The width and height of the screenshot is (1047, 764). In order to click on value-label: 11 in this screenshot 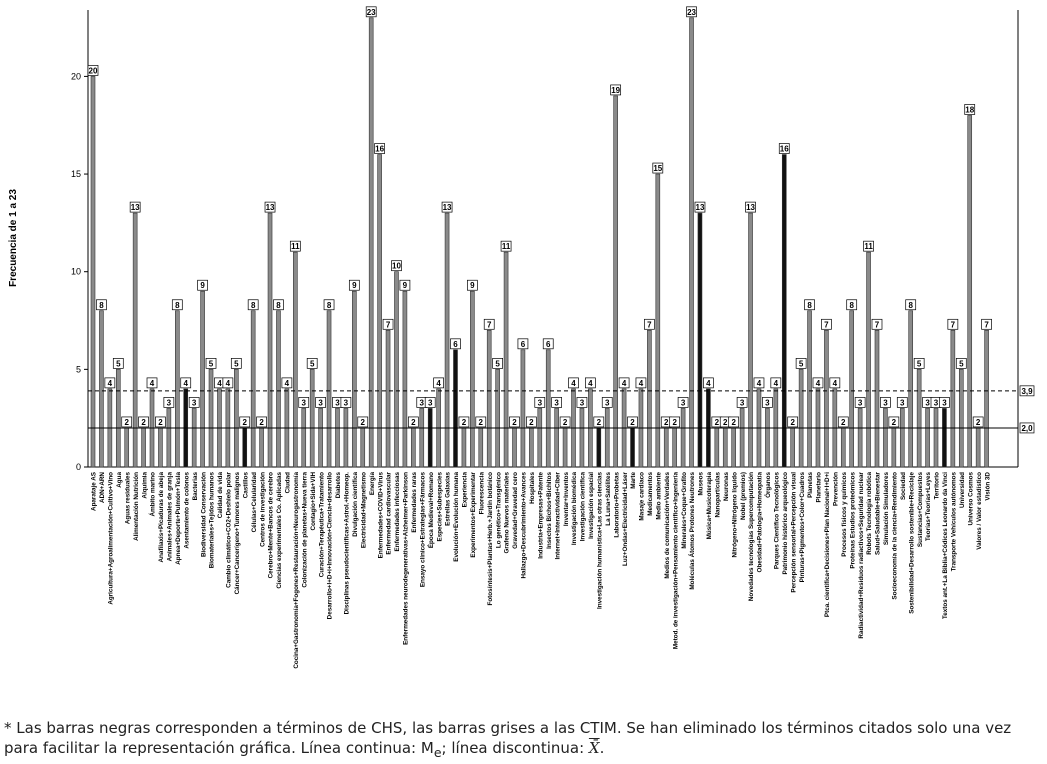, I will do `click(295, 246)`.